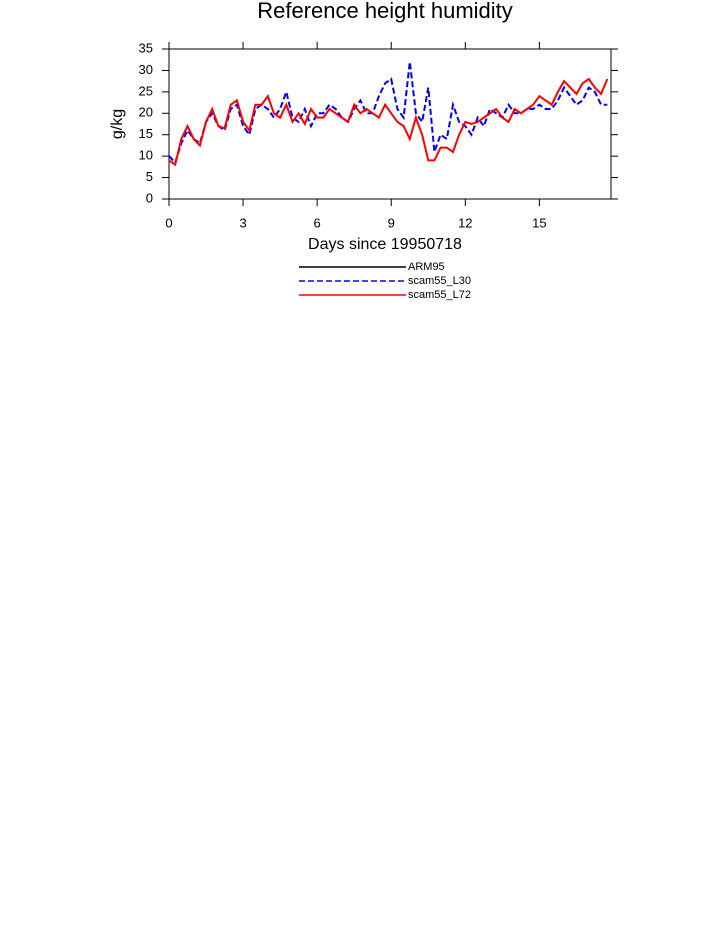  Describe the element at coordinates (385, 11) in the screenshot. I see `chart-title: Reference height humidity` at that location.